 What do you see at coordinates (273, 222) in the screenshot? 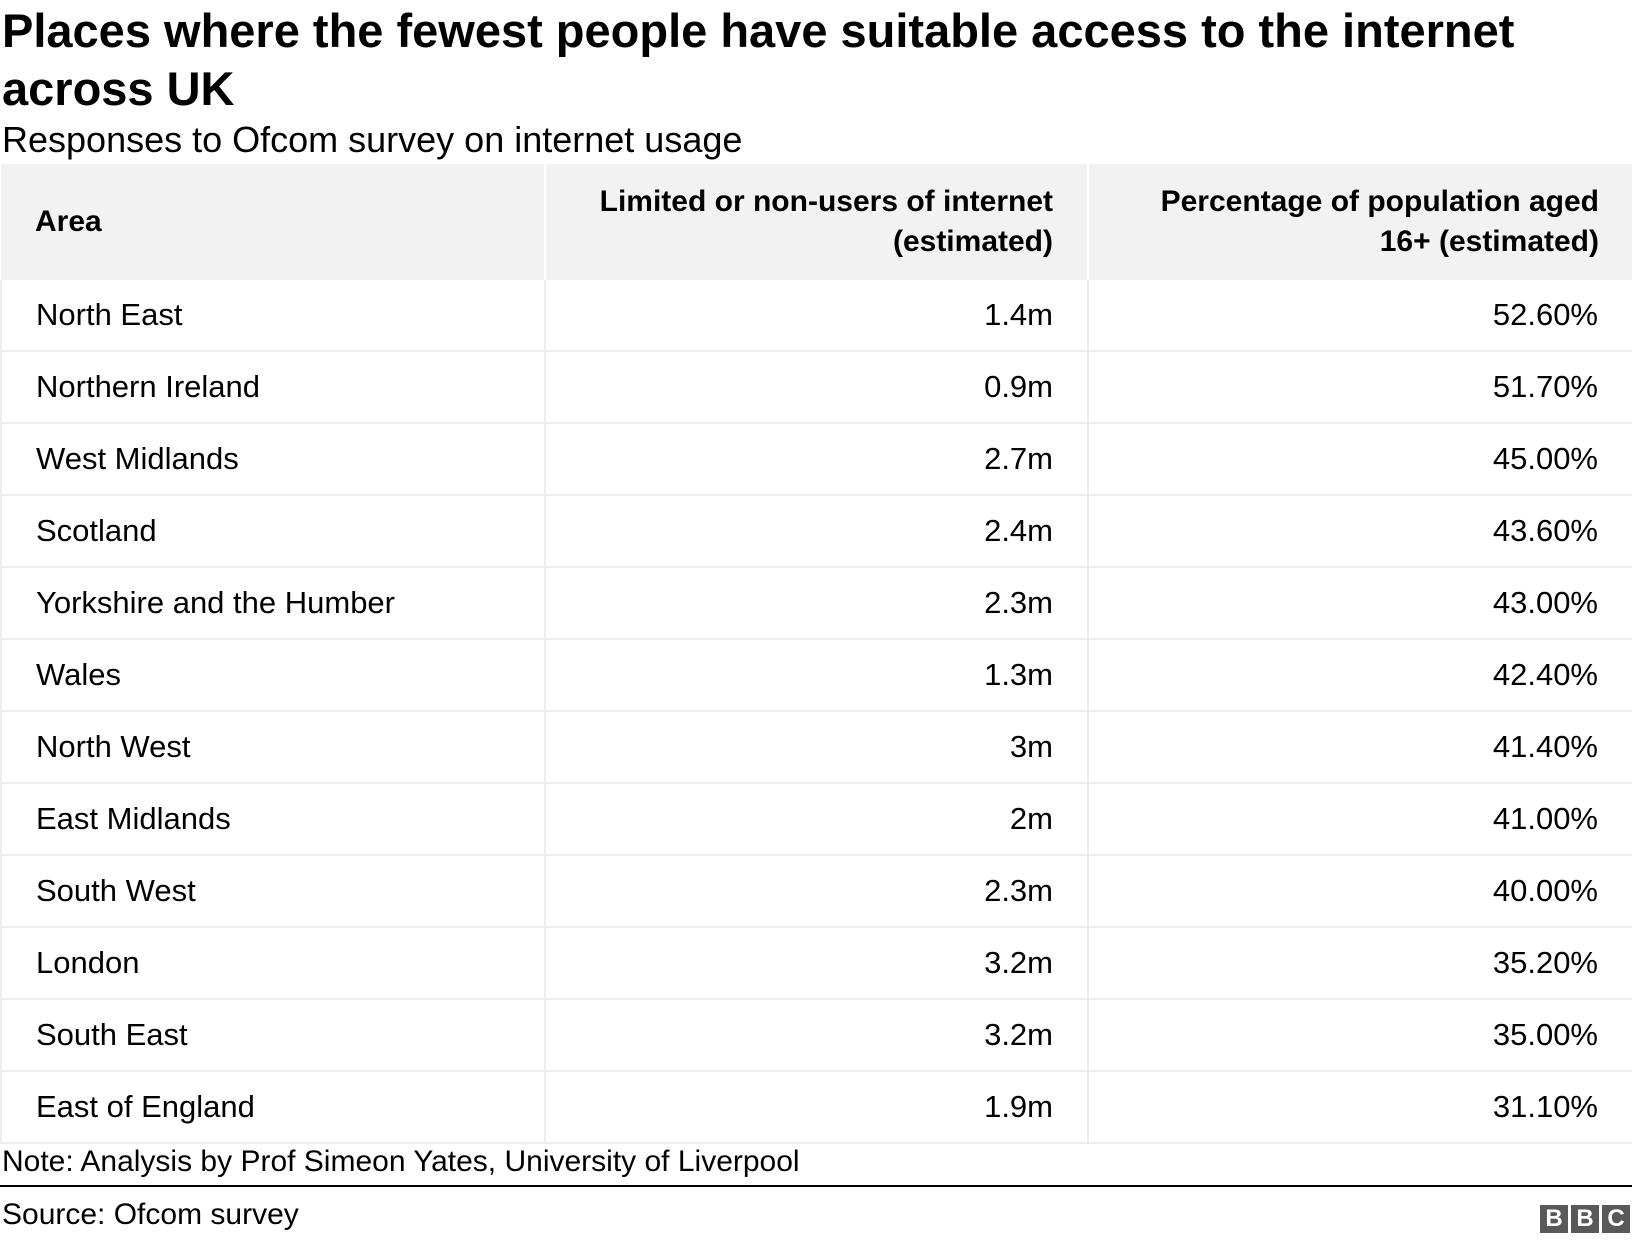
I see `column-header-area: Area` at bounding box center [273, 222].